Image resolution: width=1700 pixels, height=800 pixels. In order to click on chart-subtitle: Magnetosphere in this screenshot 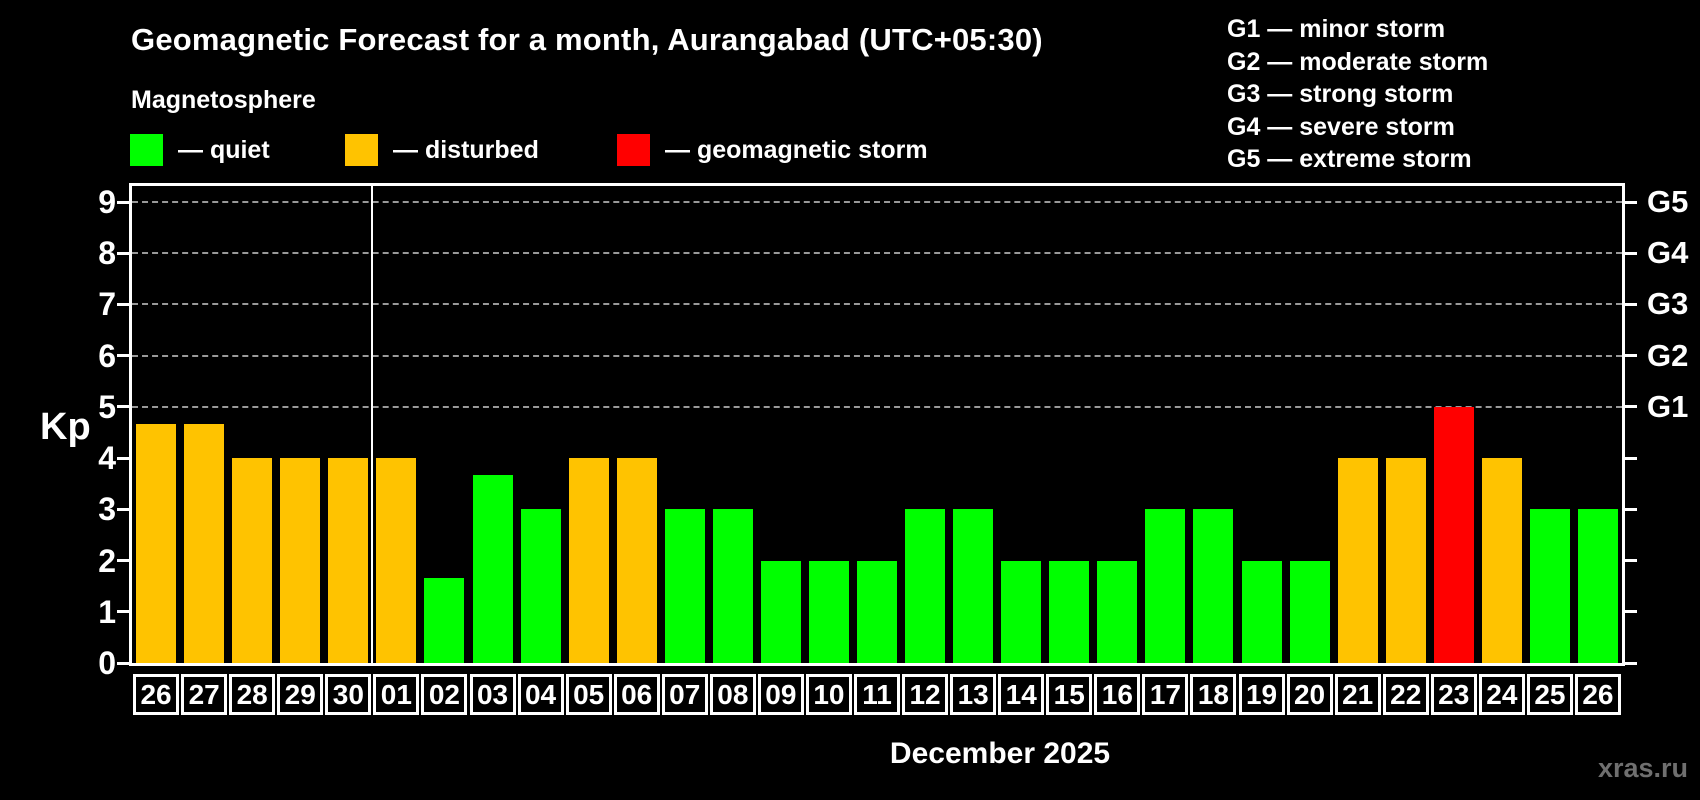, I will do `click(223, 100)`.